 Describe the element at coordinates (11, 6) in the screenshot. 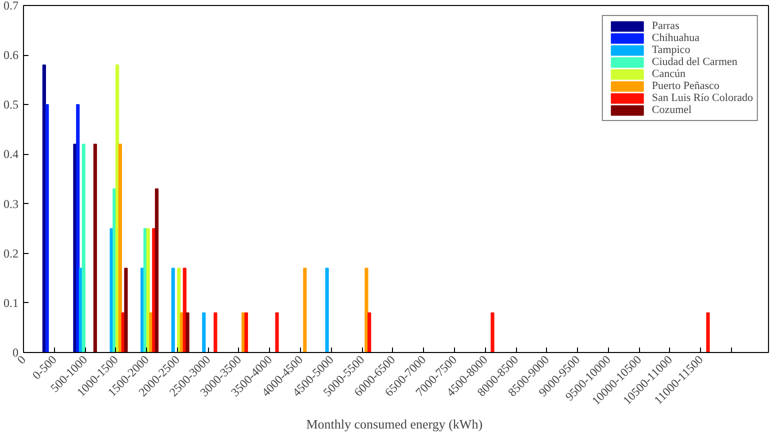

I see `y-tick-label: 0.7` at that location.